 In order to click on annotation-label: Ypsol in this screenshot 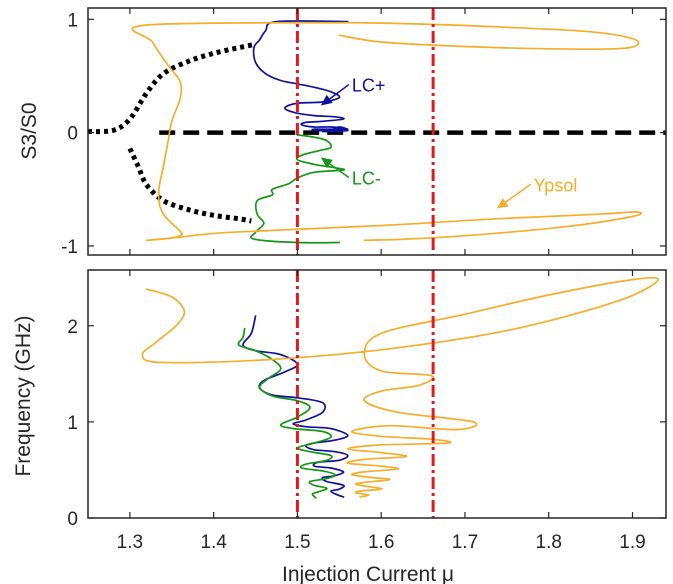, I will do `click(556, 185)`.